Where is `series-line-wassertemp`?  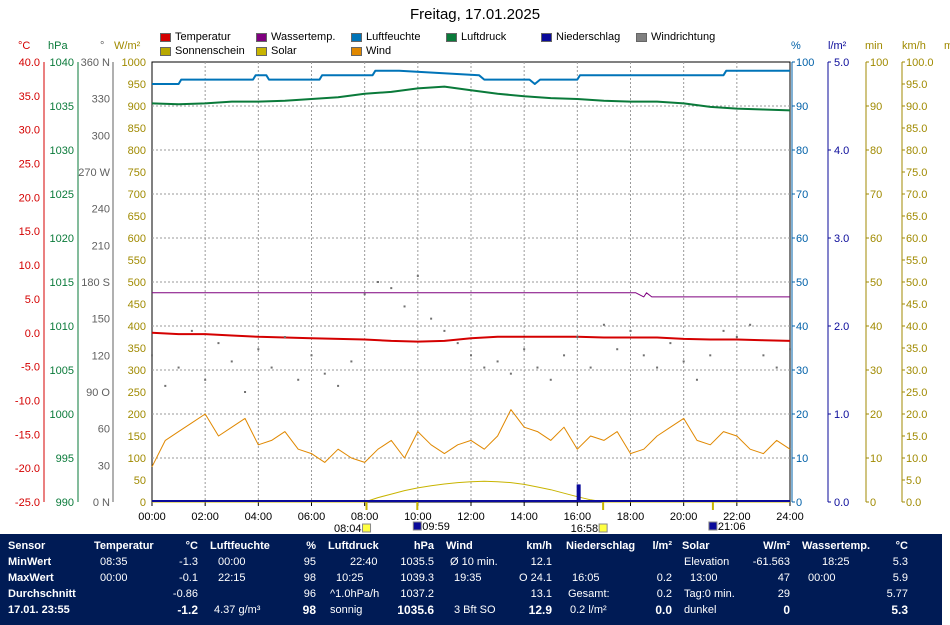
series-line-wassertemp is located at coordinates (471, 295).